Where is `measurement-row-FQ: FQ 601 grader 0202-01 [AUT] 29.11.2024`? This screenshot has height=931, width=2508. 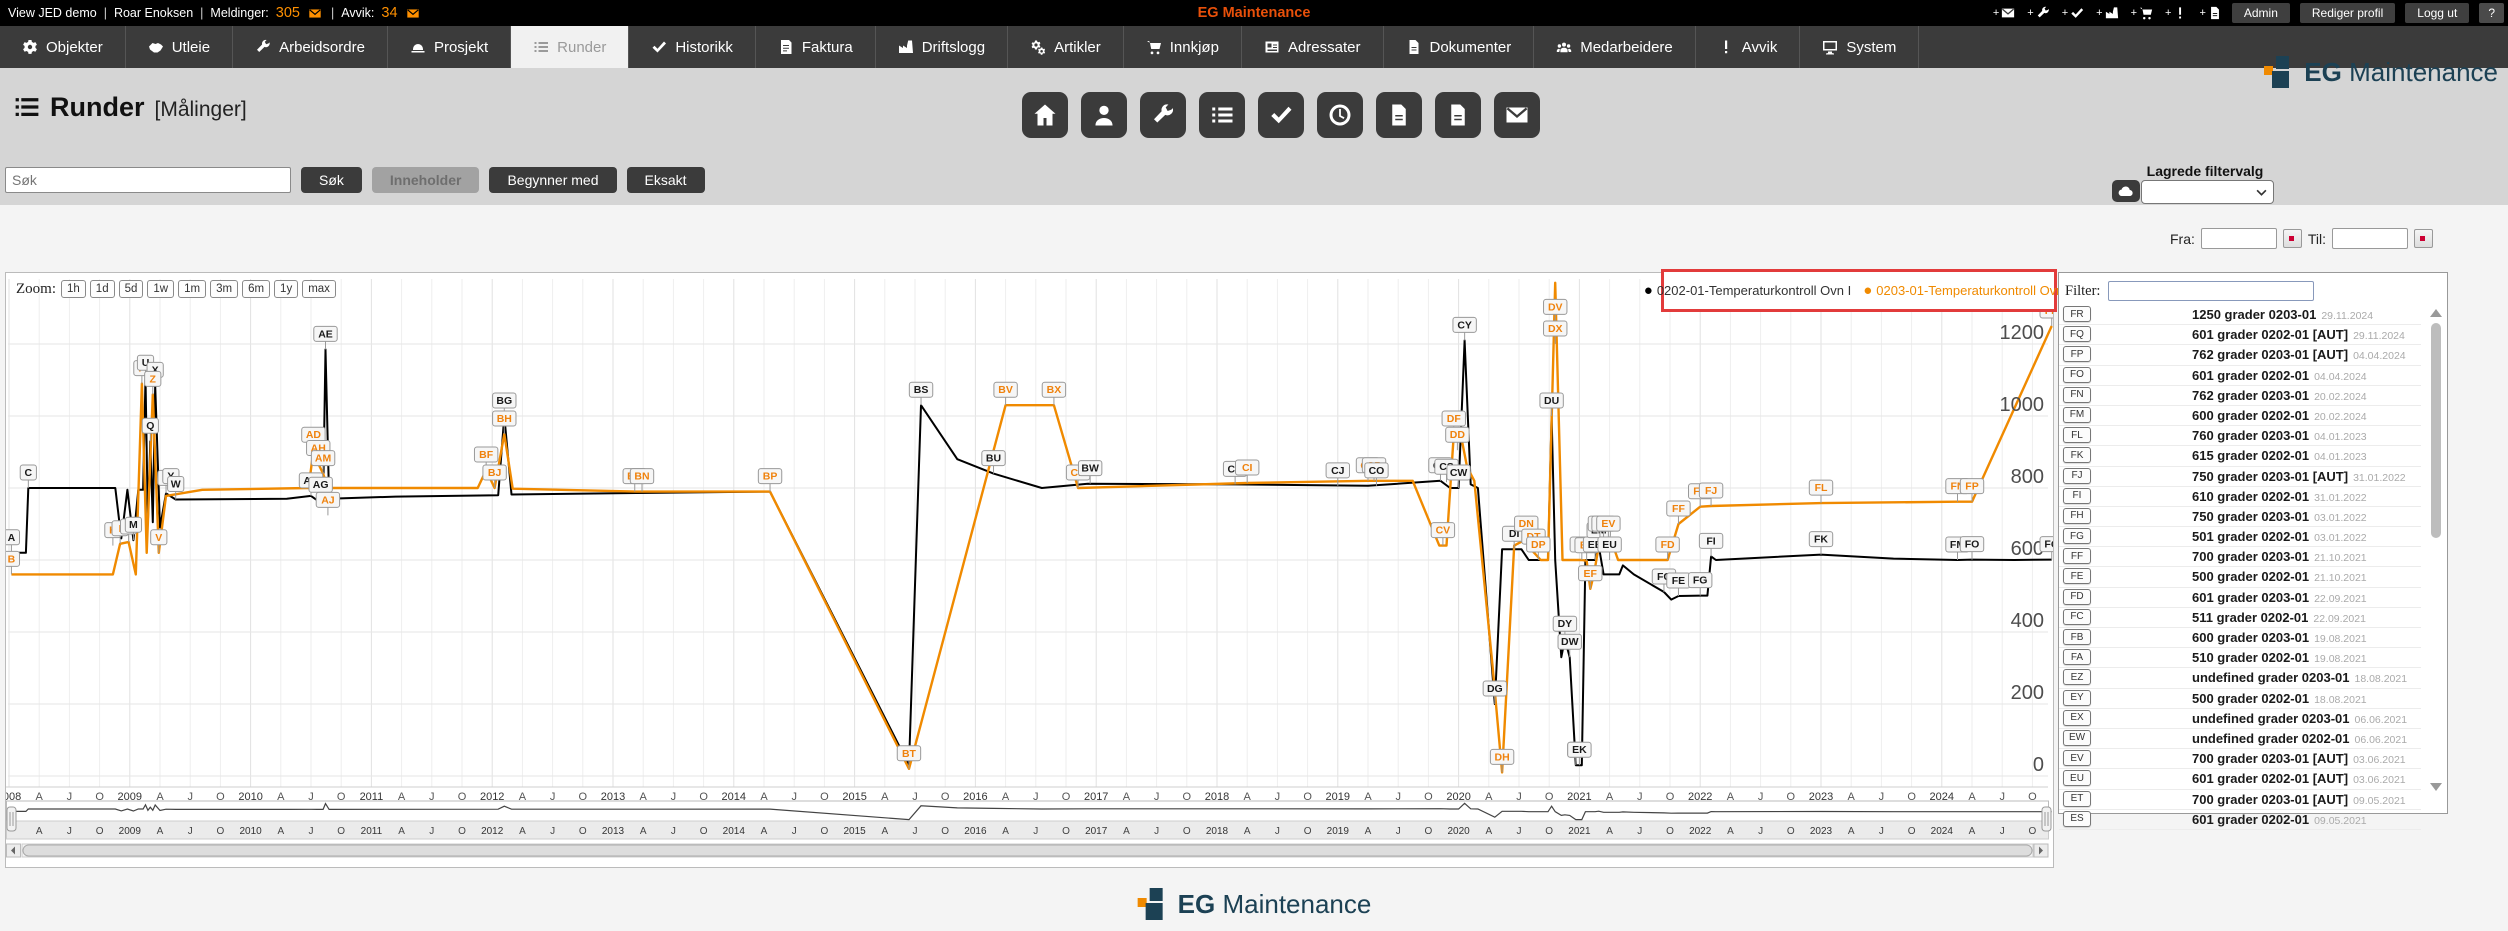
measurement-row-FQ: FQ 601 grader 0202-01 [AUT] 29.11.2024 is located at coordinates (2240, 335).